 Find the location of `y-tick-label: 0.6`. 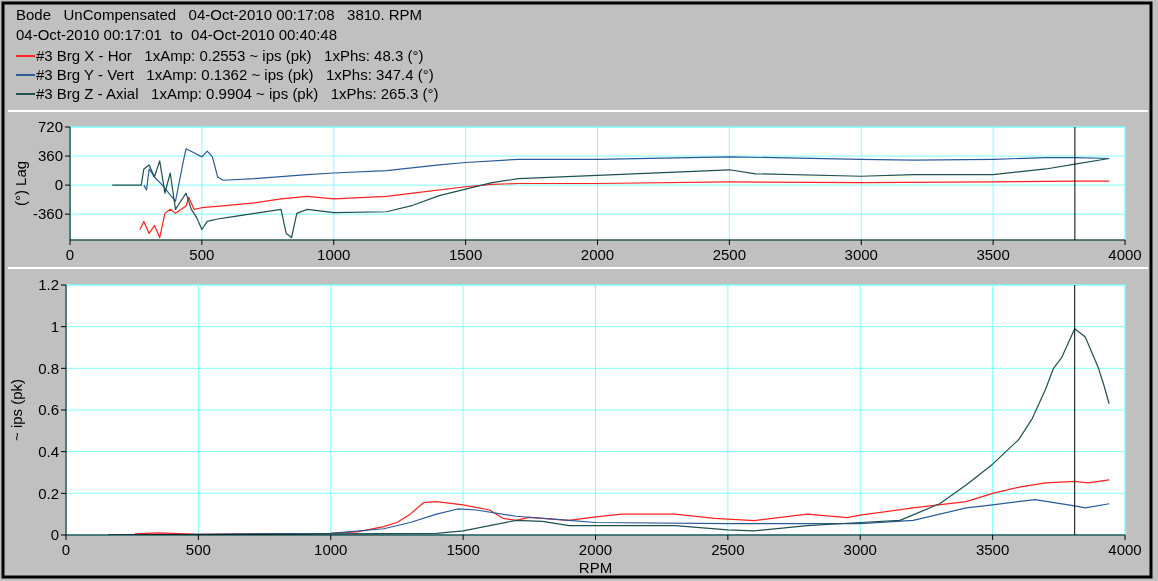

y-tick-label: 0.6 is located at coordinates (48, 410).